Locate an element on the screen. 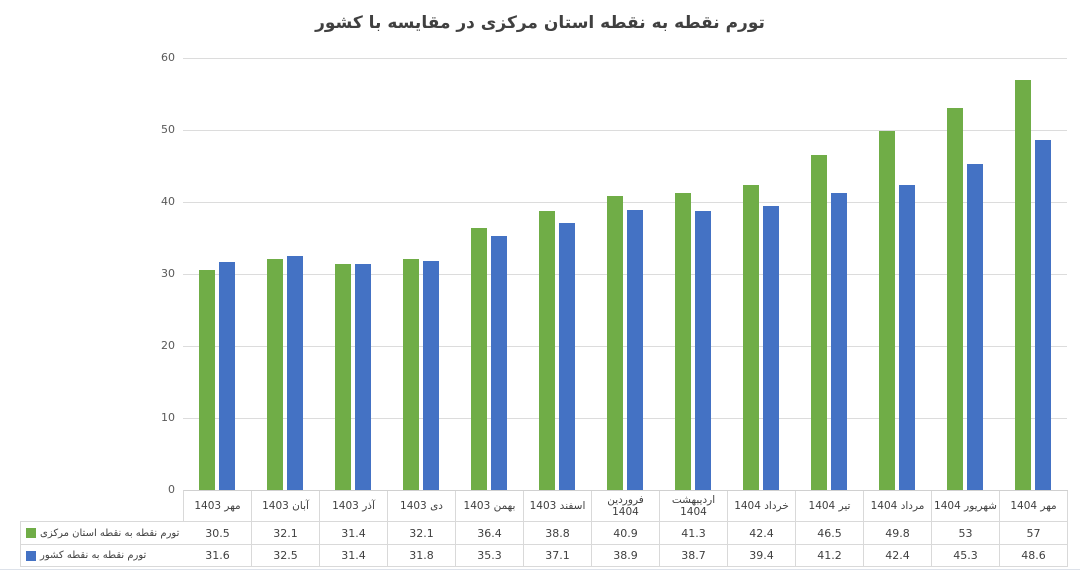  gridline-y50 is located at coordinates (625, 130).